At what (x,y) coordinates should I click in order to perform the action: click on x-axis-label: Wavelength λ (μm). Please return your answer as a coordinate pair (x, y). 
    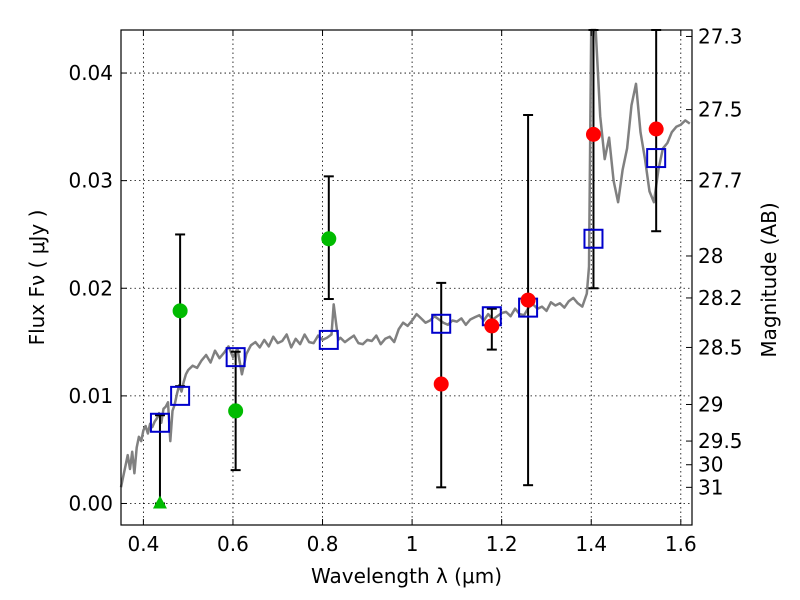
    Looking at the image, I should click on (406, 576).